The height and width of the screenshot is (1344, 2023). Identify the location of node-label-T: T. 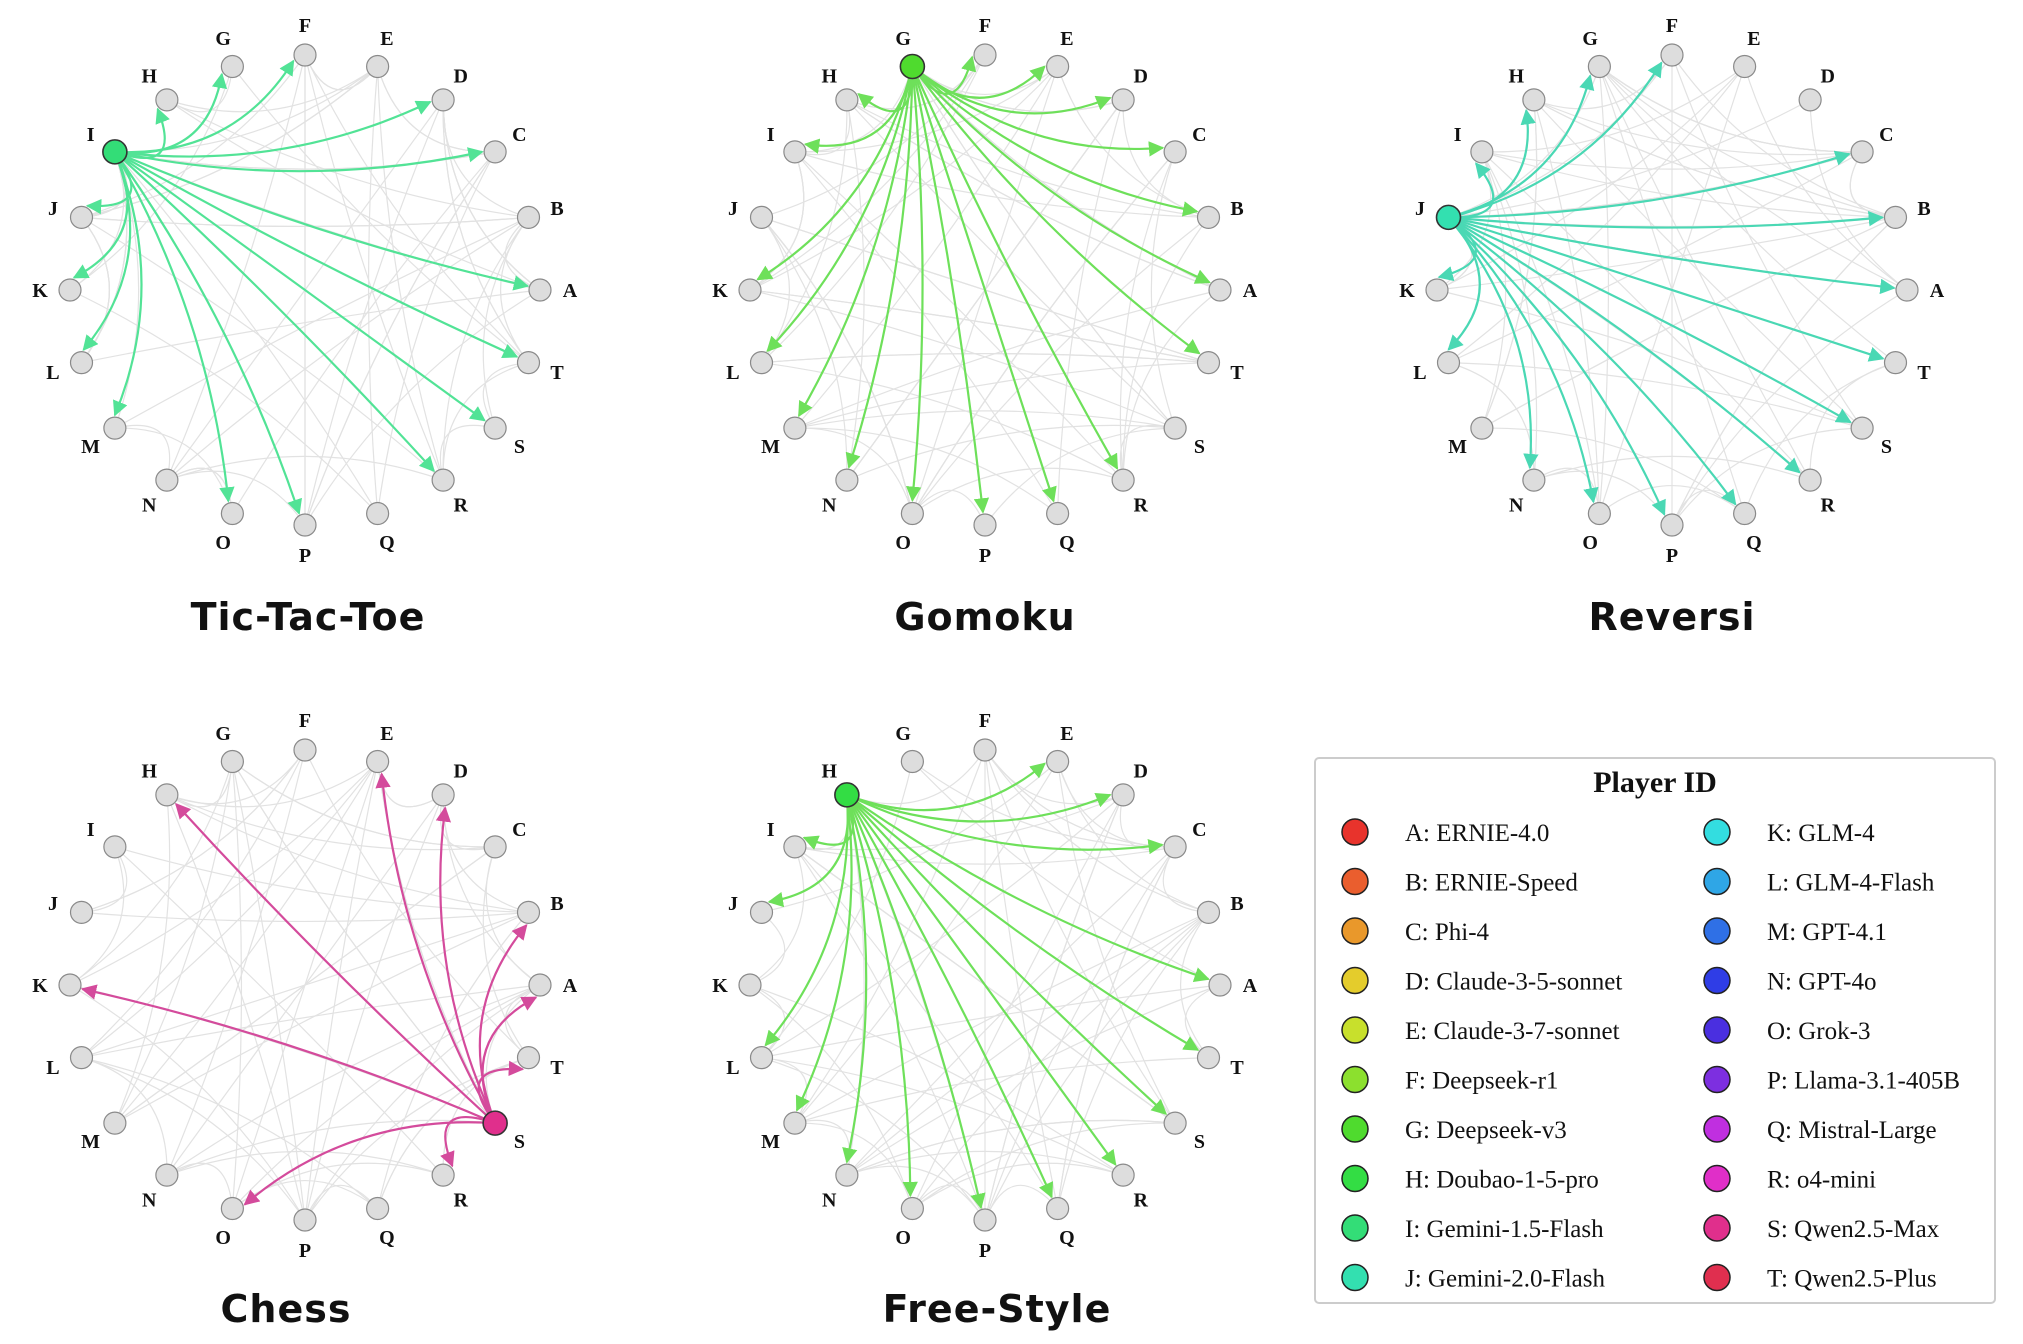
(1237, 373).